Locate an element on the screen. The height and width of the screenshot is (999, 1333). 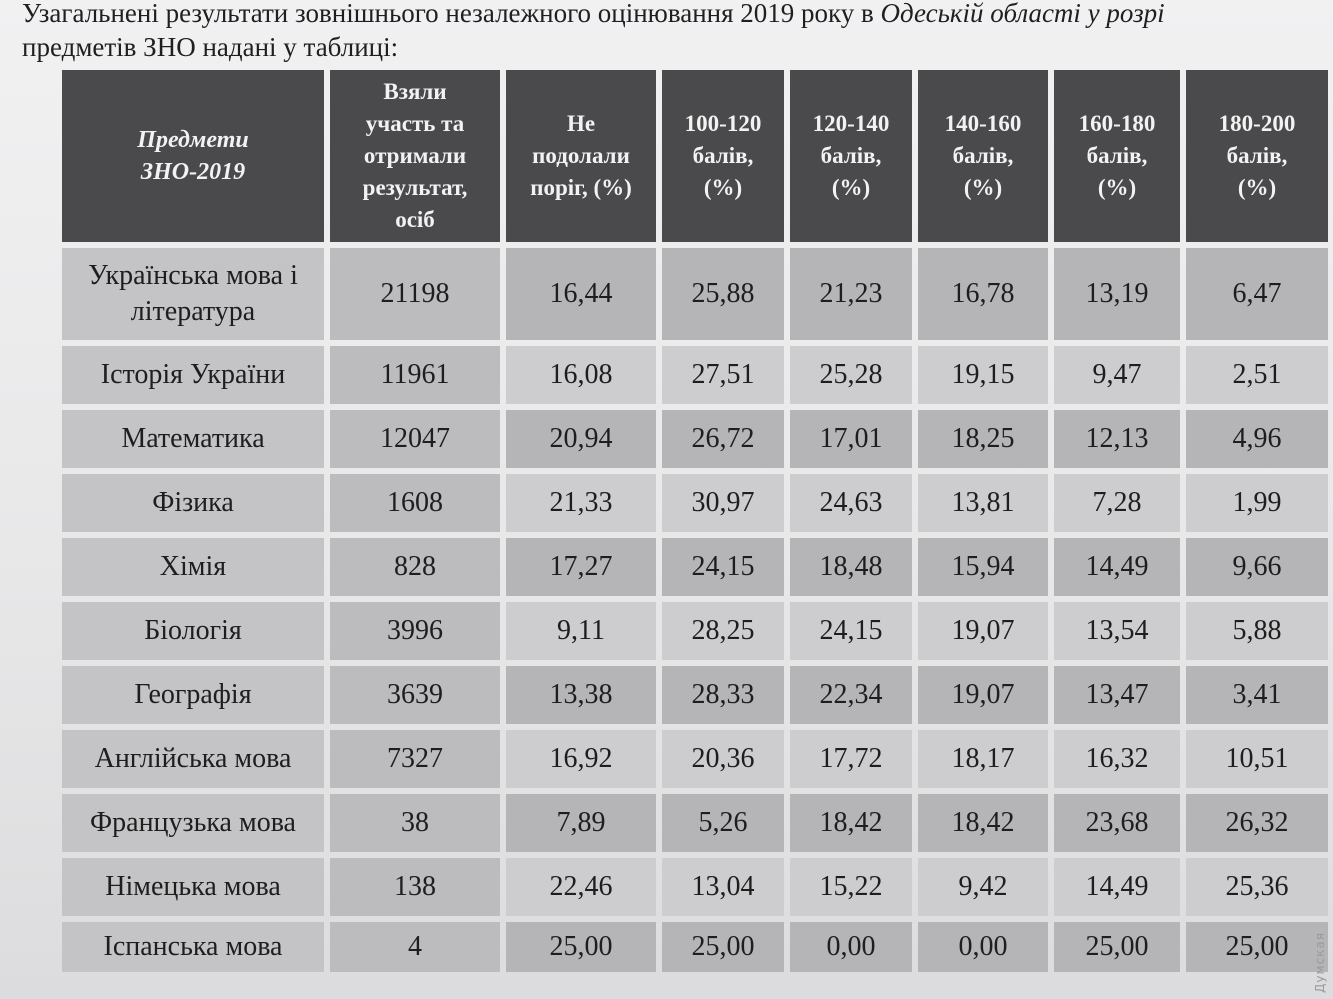
value-cell: 16,78 is located at coordinates (983, 294).